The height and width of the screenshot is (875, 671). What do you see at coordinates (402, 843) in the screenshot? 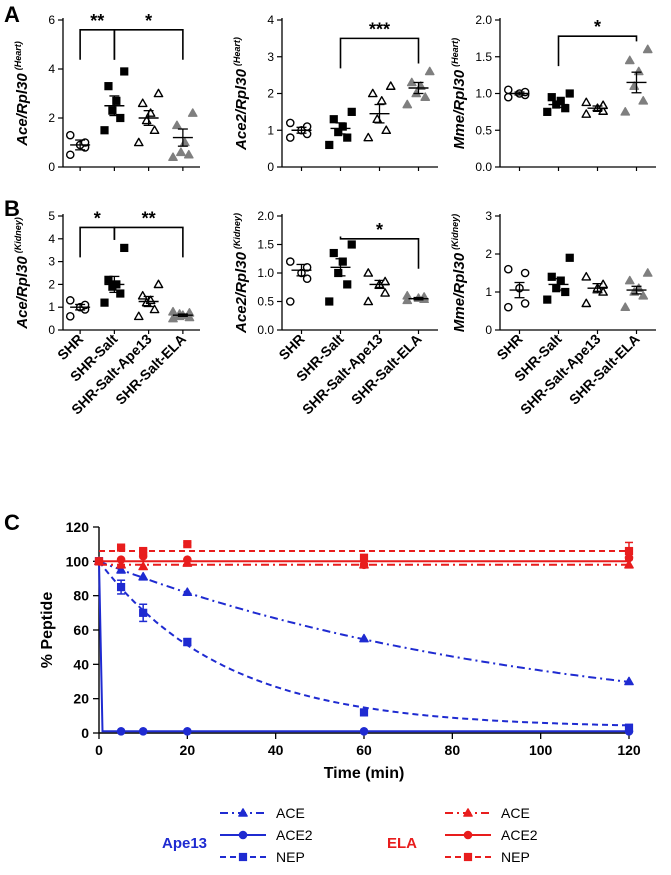
I see `legend-title: ELA` at bounding box center [402, 843].